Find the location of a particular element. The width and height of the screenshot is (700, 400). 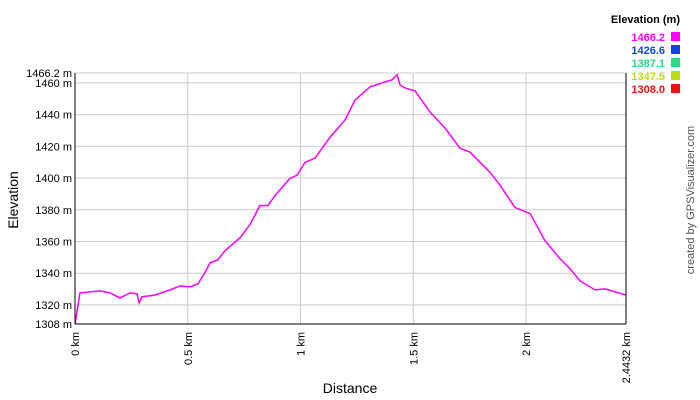

legend-label: 1347.5 is located at coordinates (648, 77).